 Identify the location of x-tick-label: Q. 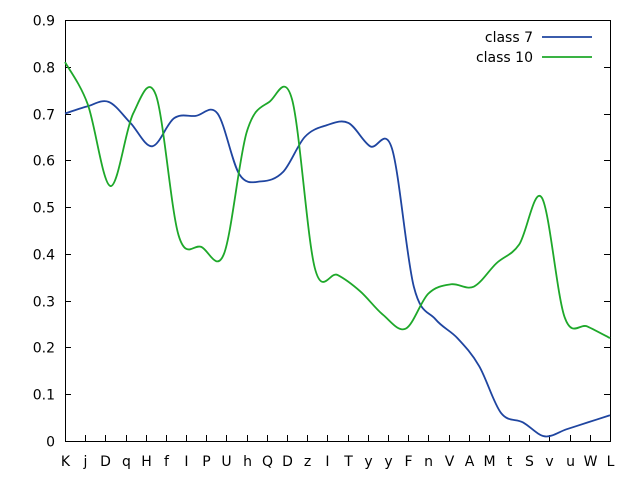
(267, 462).